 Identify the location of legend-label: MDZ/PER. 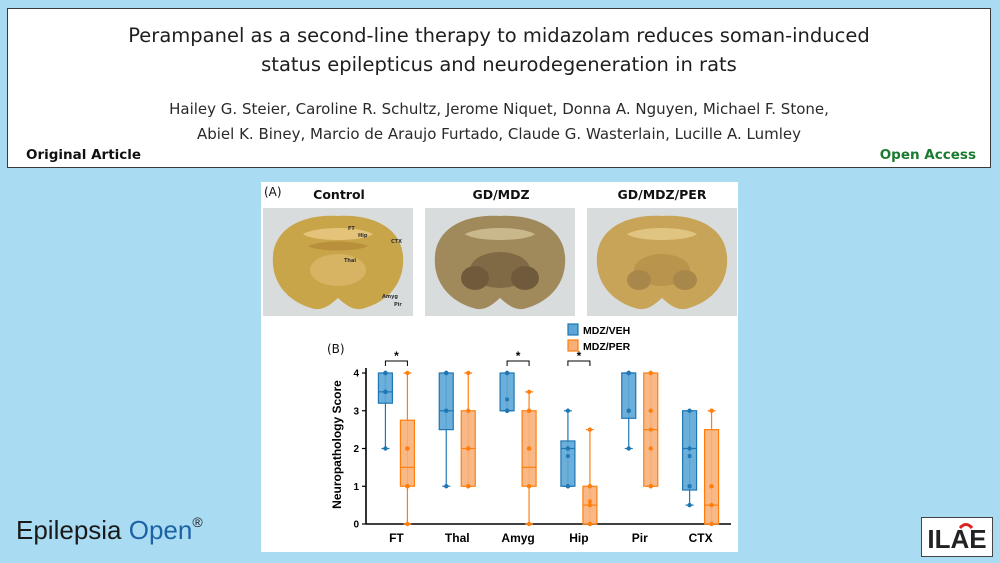
(607, 347).